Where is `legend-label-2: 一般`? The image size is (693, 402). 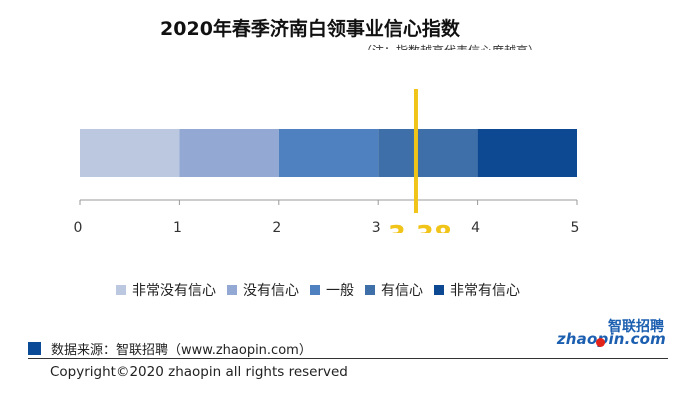
legend-label-2: 一般 is located at coordinates (340, 291).